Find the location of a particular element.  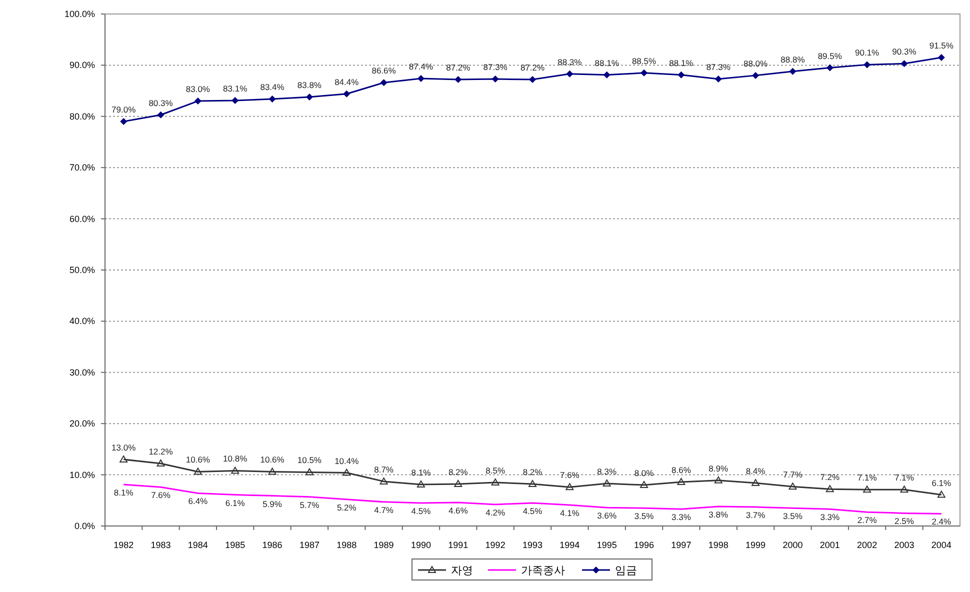

data-label: 89.5% is located at coordinates (830, 55).